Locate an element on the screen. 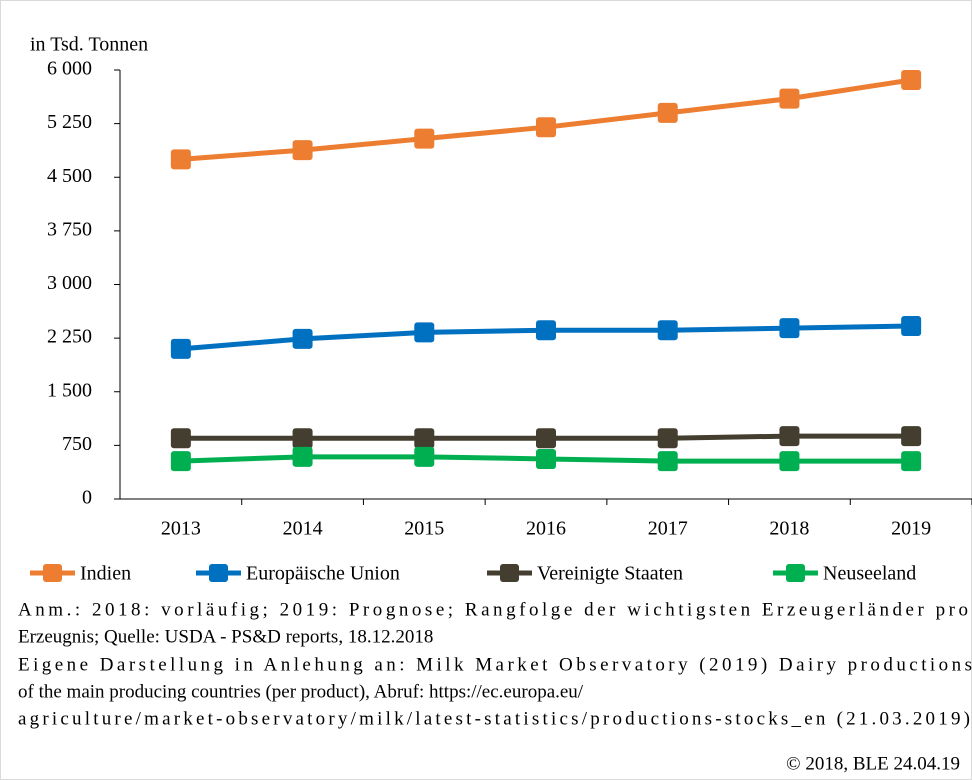 This screenshot has height=780, width=972. y-tick-label: 1 500 is located at coordinates (69, 390).